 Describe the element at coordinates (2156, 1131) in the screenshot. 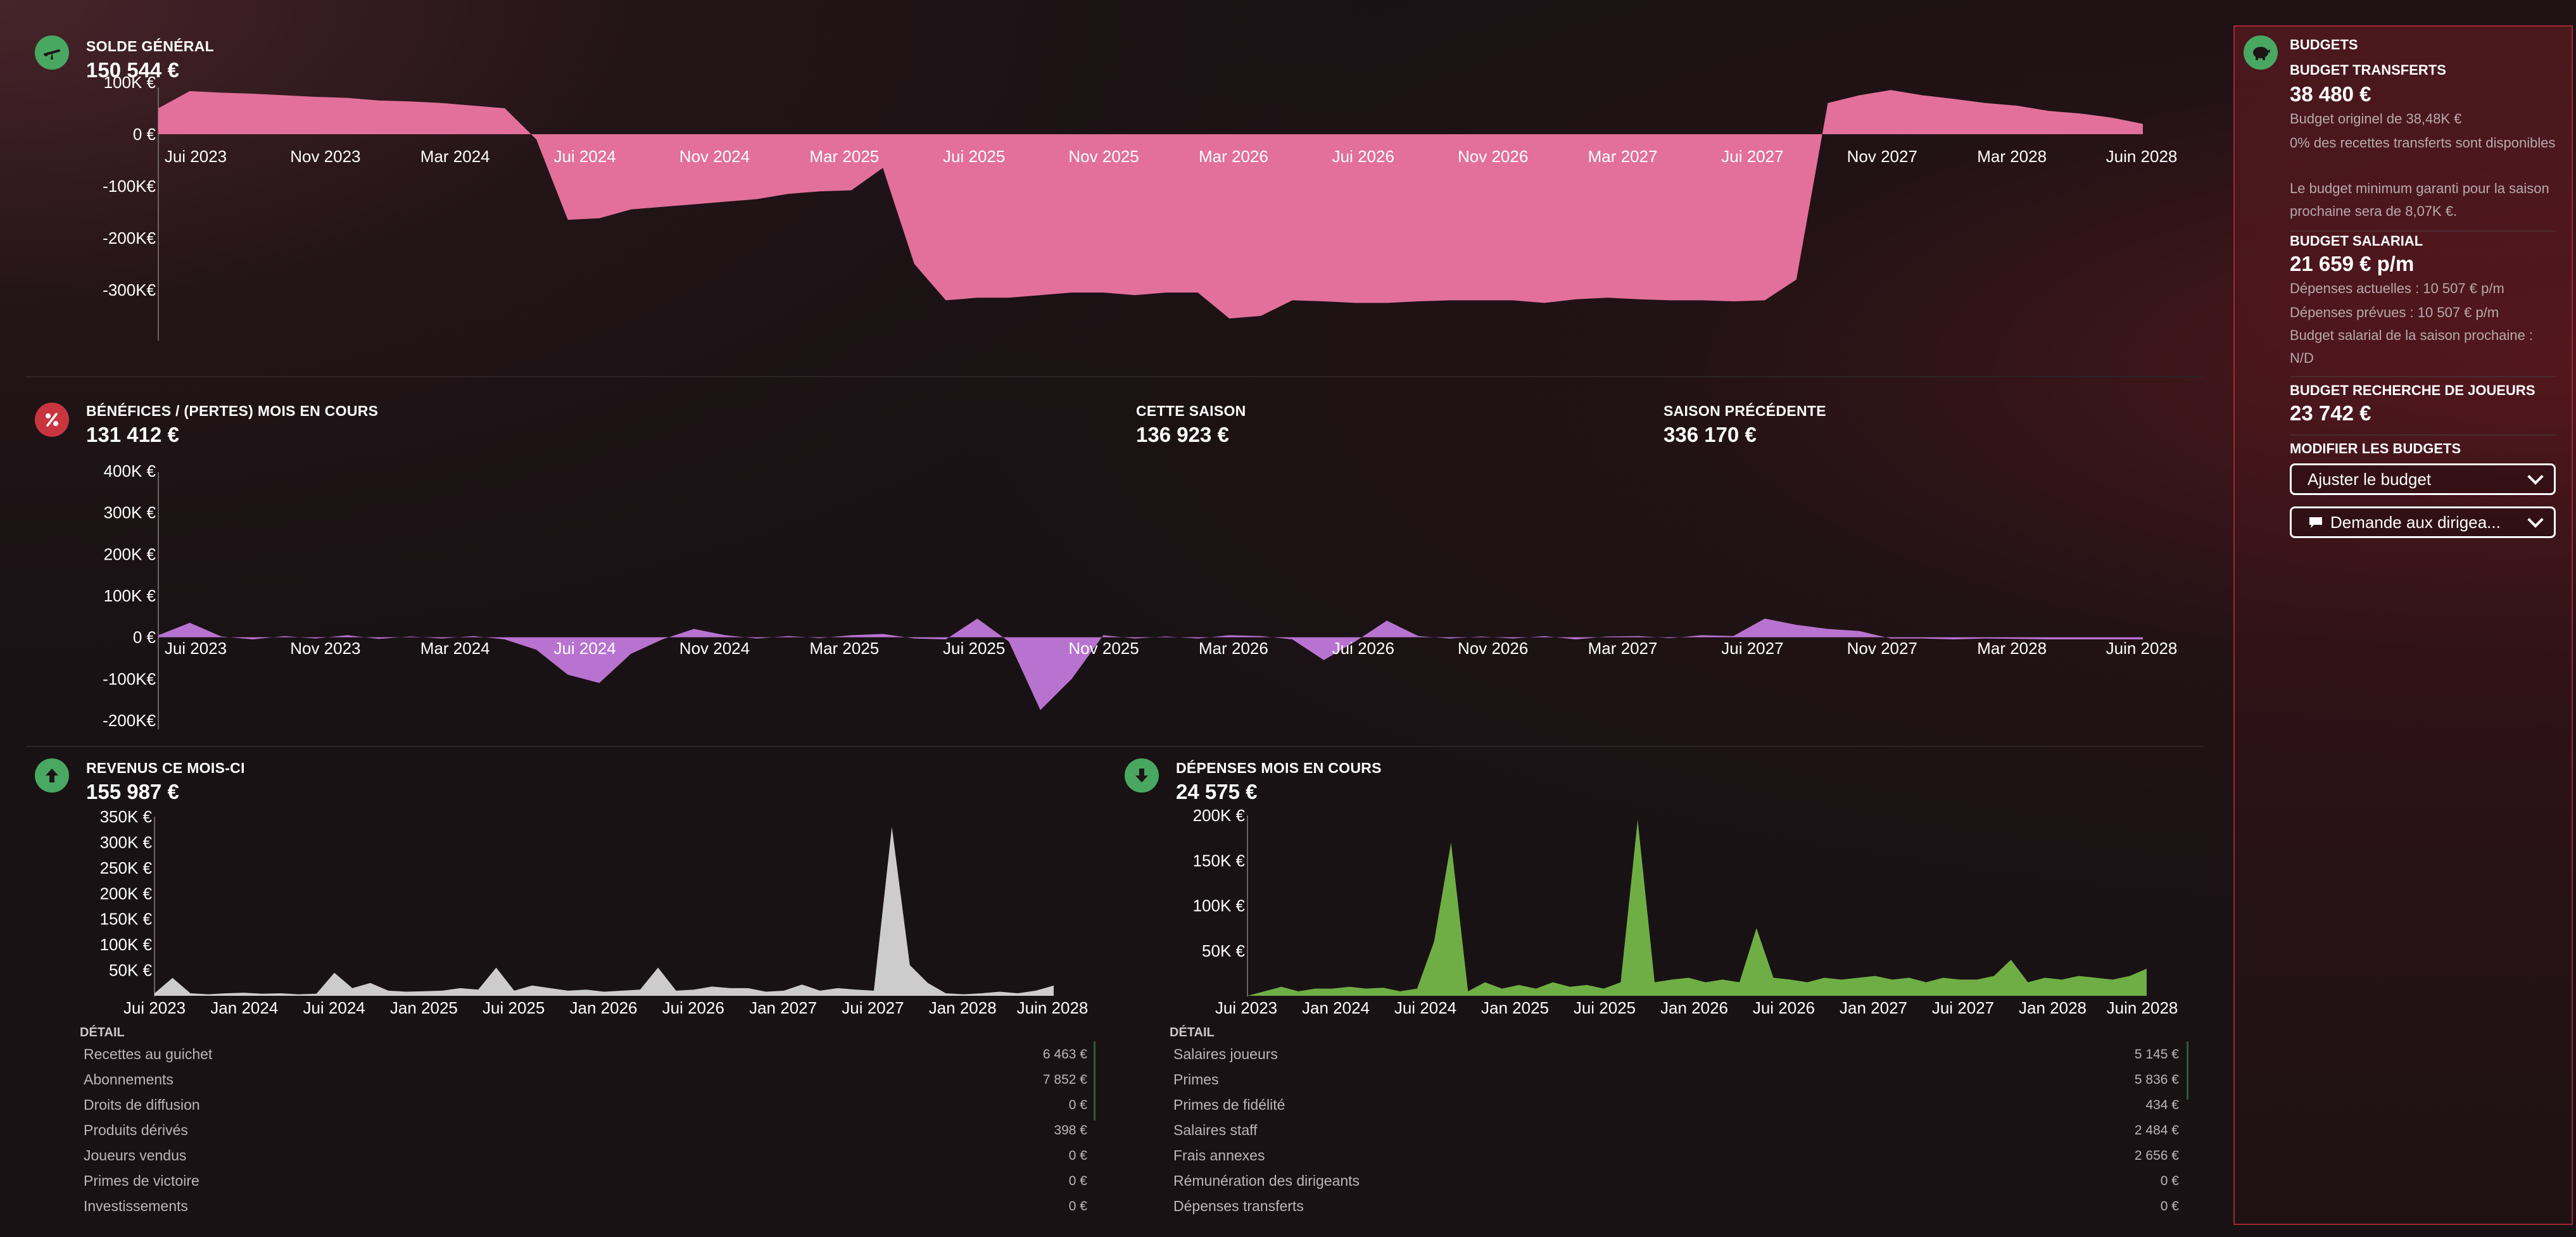

I see `detail-row-value: 2 484 €` at that location.